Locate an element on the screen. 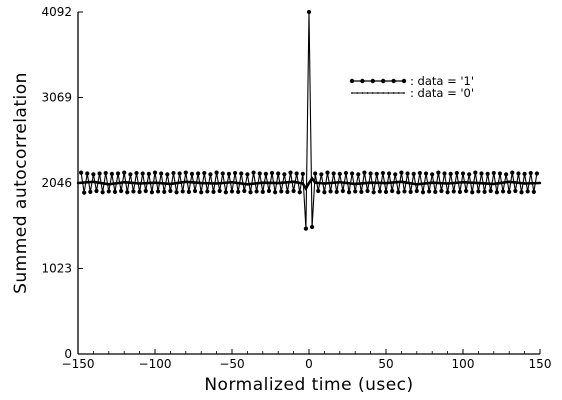 The width and height of the screenshot is (562, 400). y-tick-label: 4092 is located at coordinates (56, 12).